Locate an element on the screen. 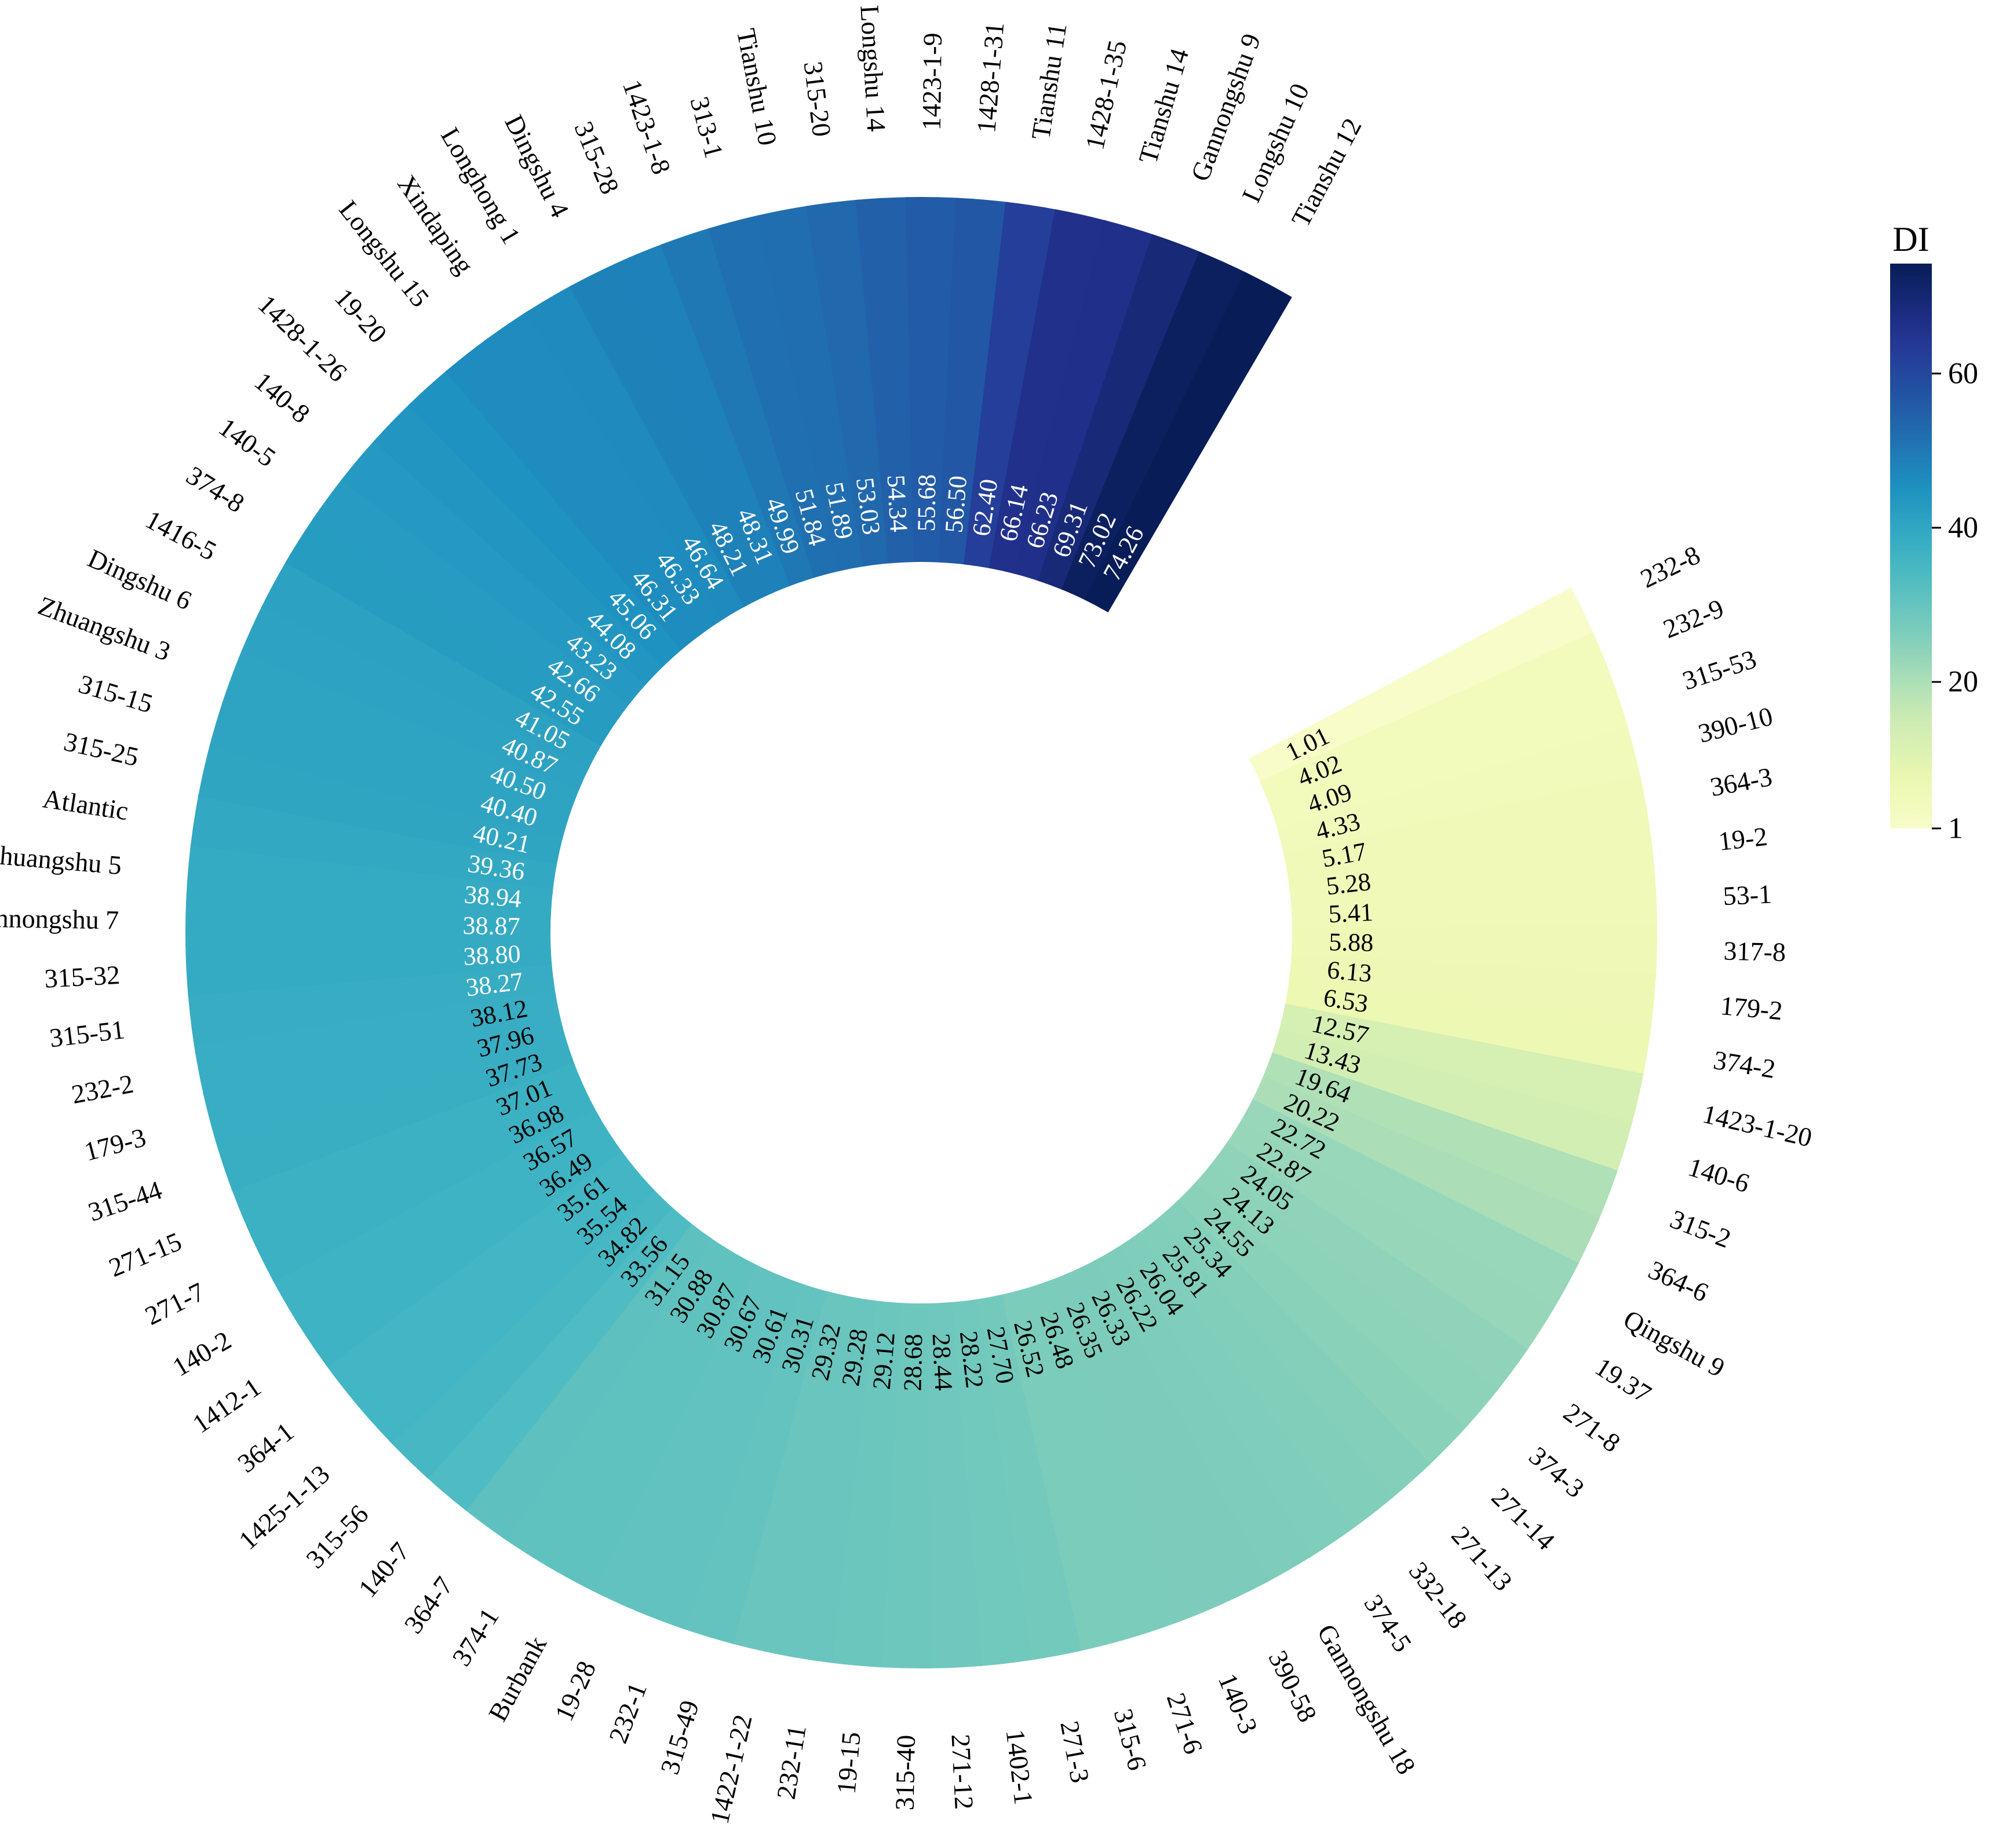 Image resolution: width=2006 pixels, height=1848 pixels. wedge-xindaping is located at coordinates (604, 472).